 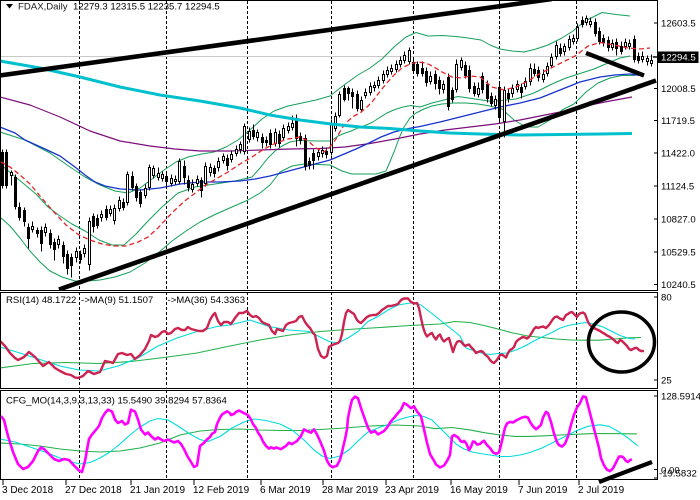 What do you see at coordinates (680, 396) in the screenshot?
I see `svg-text: 128.5914` at bounding box center [680, 396].